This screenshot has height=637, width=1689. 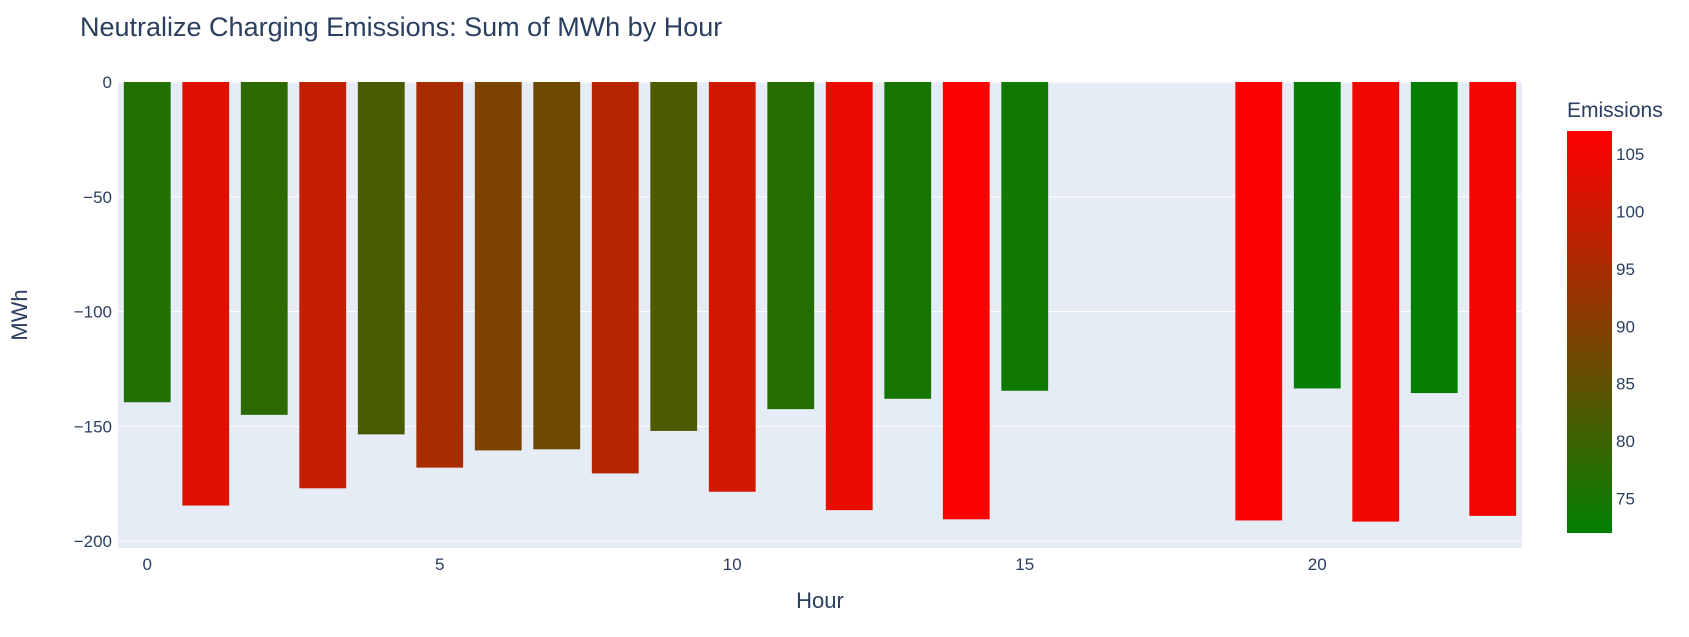 I want to click on colorbar-tick-label: 100, so click(x=1630, y=211).